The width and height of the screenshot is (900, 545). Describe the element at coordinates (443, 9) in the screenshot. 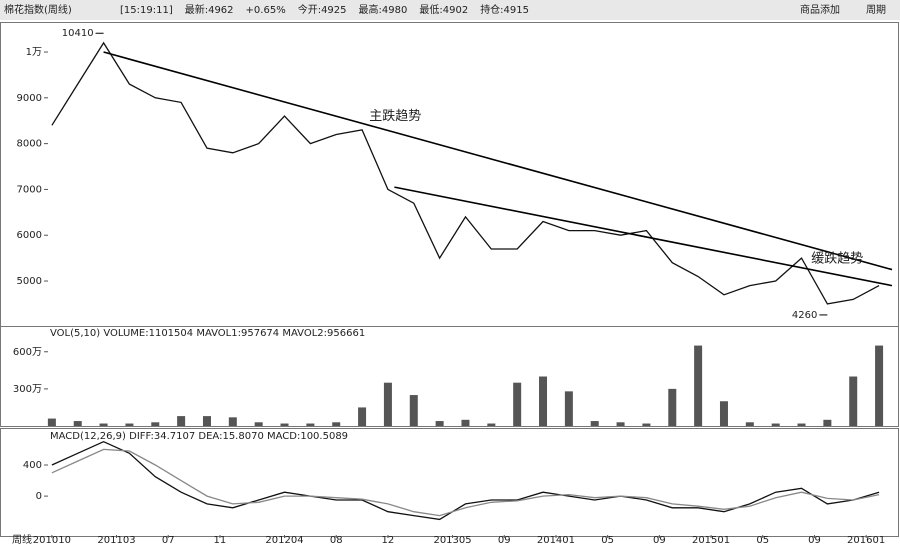

I see `header-item: 最低:4902` at that location.